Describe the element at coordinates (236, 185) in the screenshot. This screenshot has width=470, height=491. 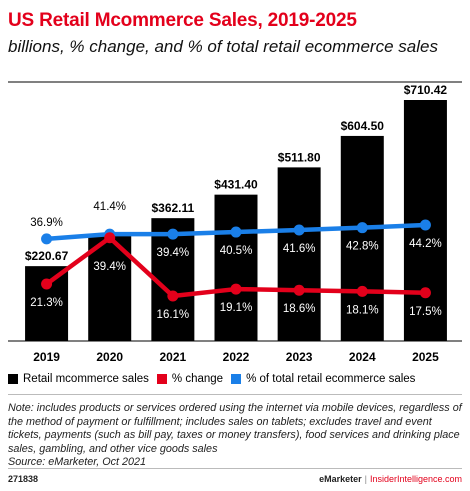
I see `bar-label-2022: $431.40` at that location.